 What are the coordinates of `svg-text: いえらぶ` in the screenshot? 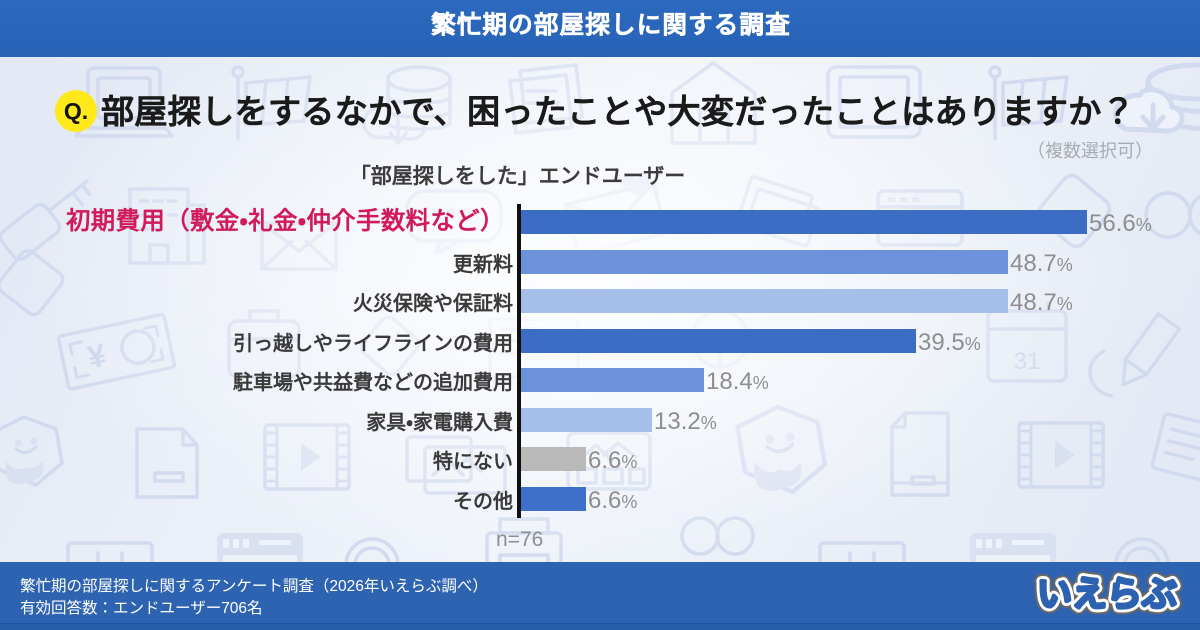 It's located at (1107, 594).